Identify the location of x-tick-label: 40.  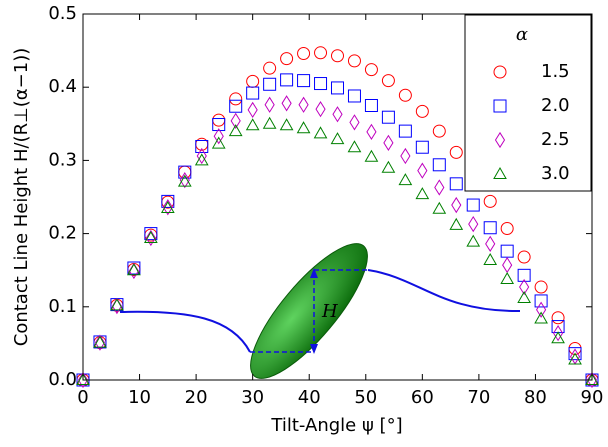
(309, 397).